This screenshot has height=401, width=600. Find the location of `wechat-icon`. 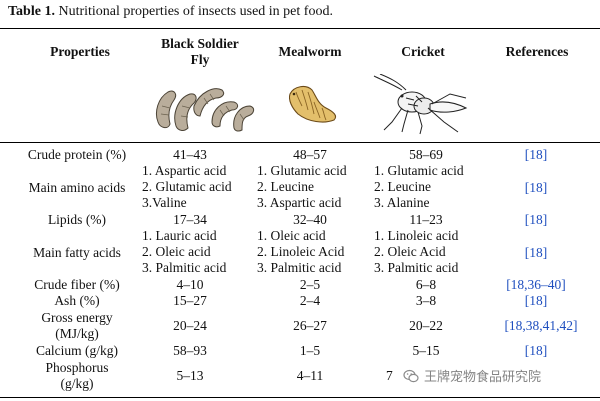

wechat-icon is located at coordinates (411, 376).